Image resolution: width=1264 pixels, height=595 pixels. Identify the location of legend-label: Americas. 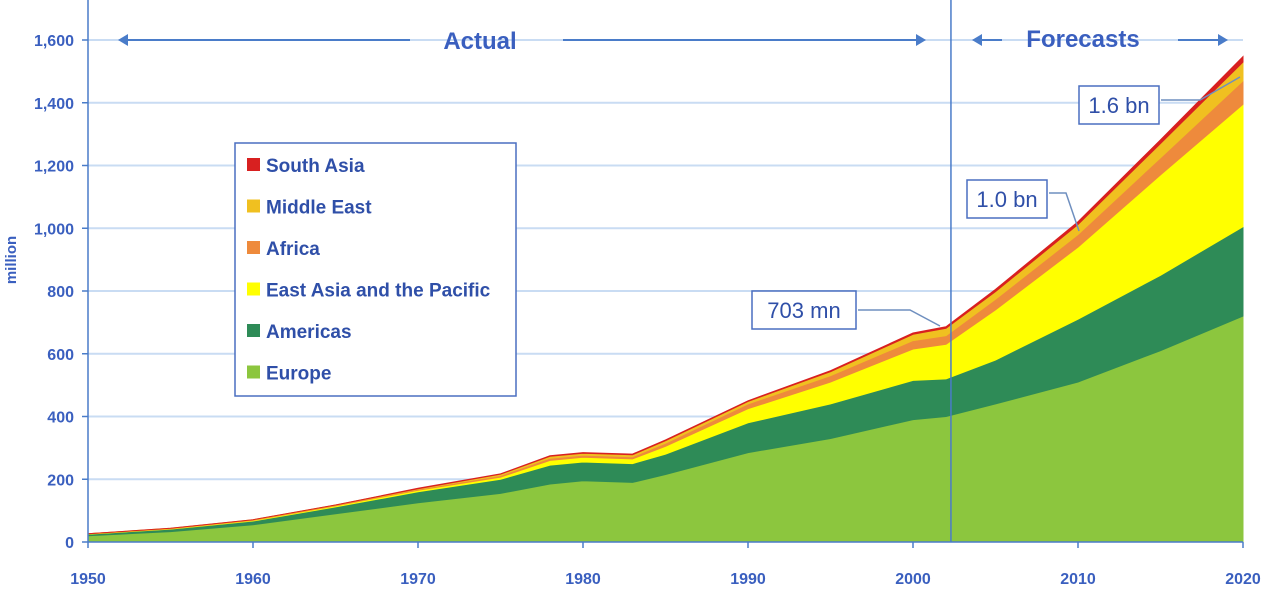
(309, 332).